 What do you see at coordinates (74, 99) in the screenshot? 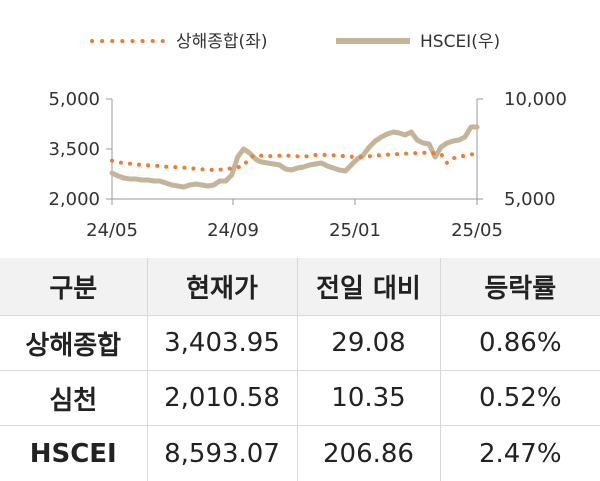
I see `y-left-tick-label: 5,000` at bounding box center [74, 99].